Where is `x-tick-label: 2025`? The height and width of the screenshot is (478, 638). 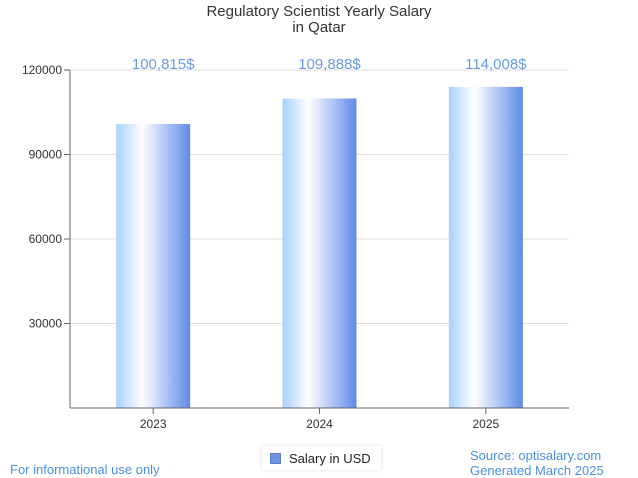 x-tick-label: 2025 is located at coordinates (485, 424).